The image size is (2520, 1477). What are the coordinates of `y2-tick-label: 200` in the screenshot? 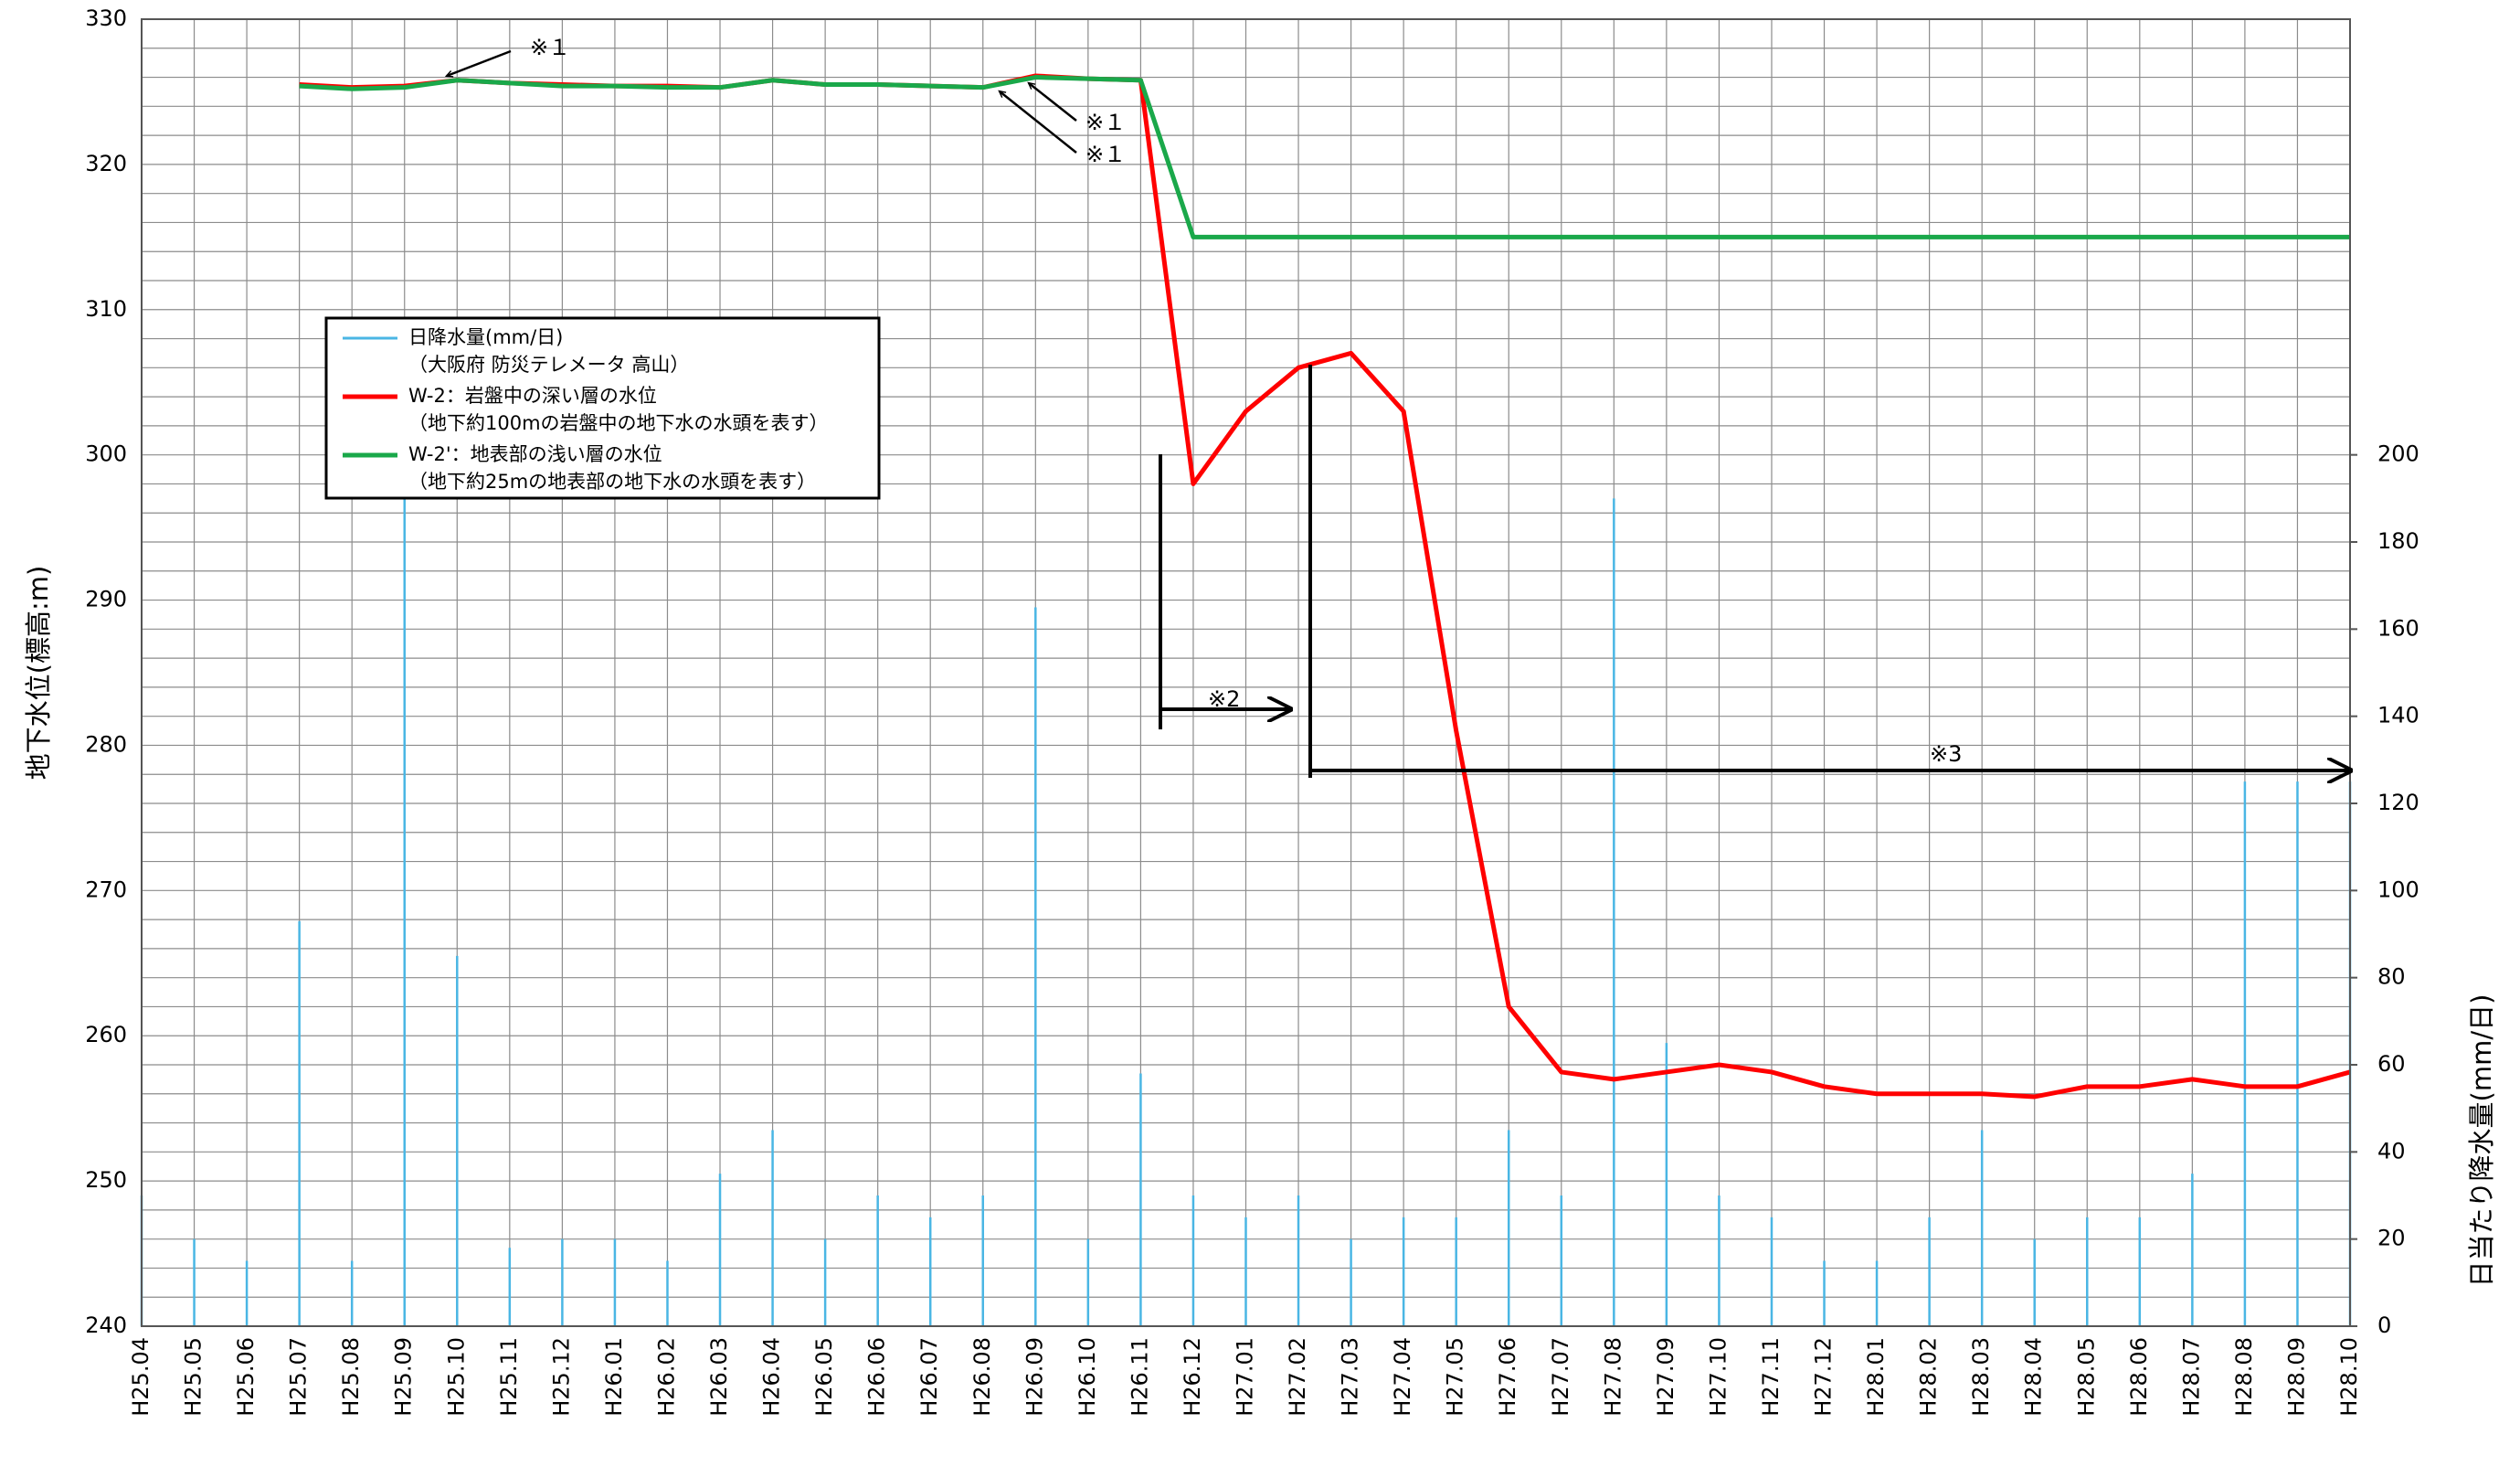 It's located at (2398, 454).